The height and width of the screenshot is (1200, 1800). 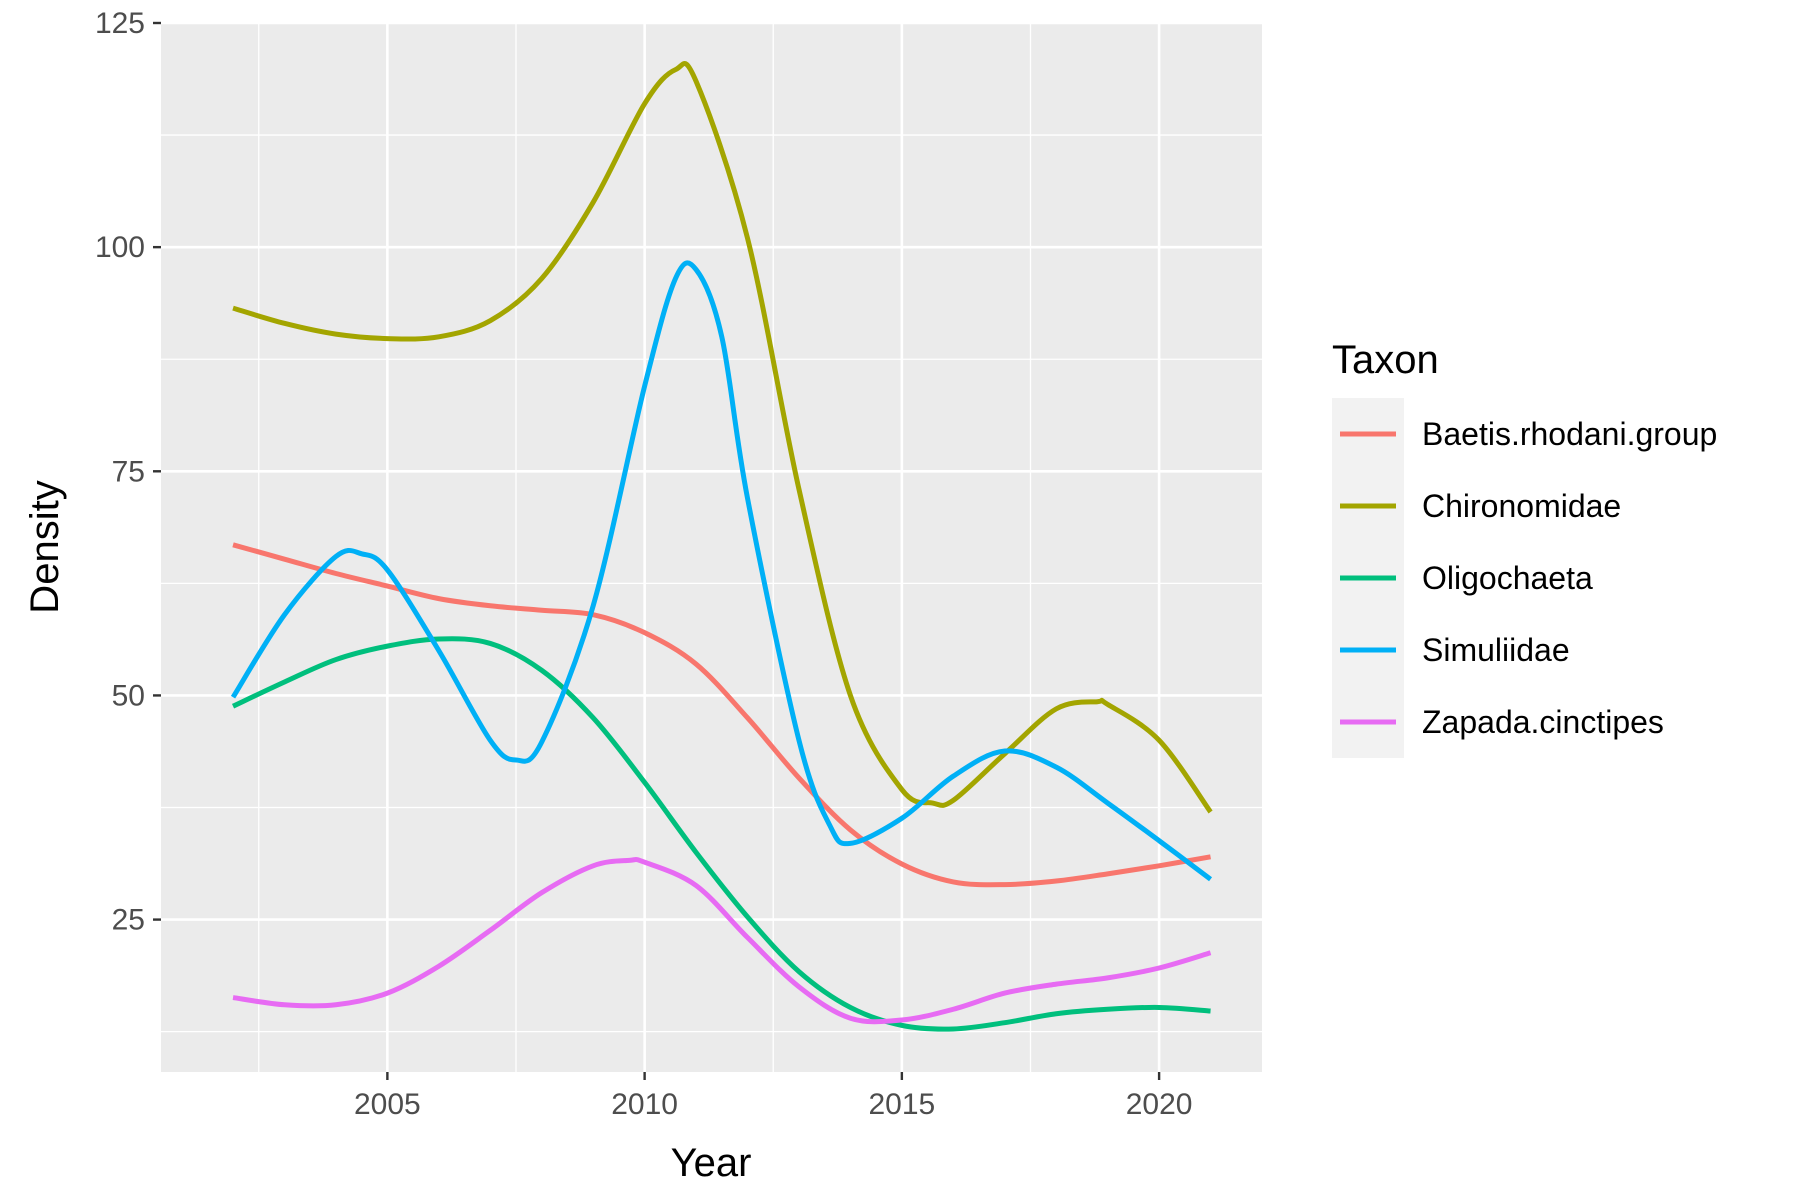 I want to click on legend-label-chironomidae: Chironomidae, so click(x=1521, y=506).